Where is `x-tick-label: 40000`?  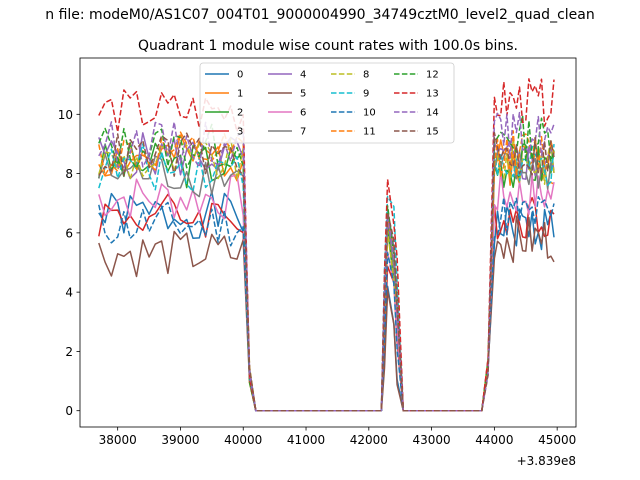
x-tick-label: 40000 is located at coordinates (243, 440).